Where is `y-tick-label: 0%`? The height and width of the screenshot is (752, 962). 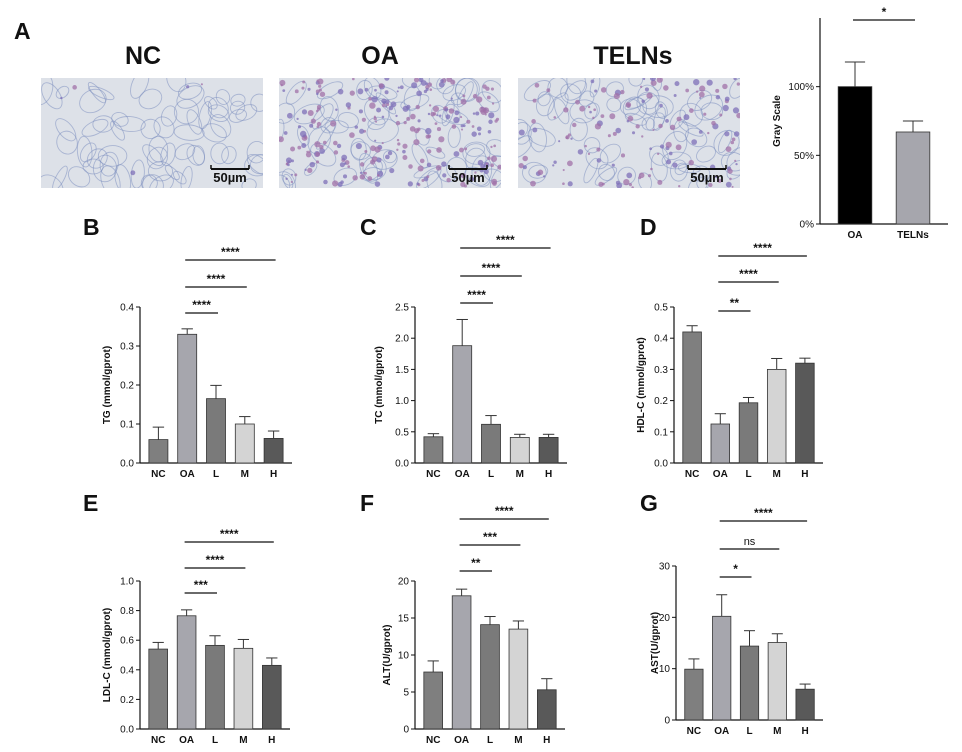 y-tick-label: 0% is located at coordinates (807, 225).